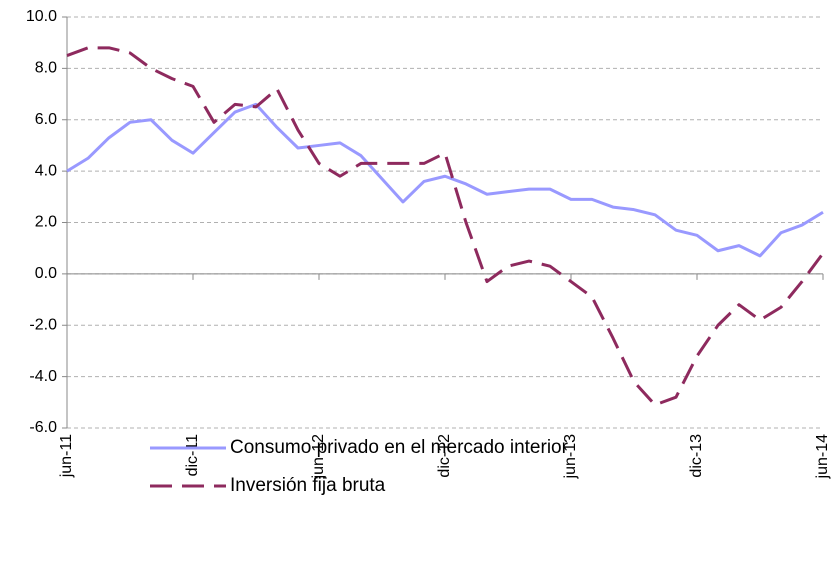 This screenshot has height=580, width=837. Describe the element at coordinates (399, 447) in the screenshot. I see `legend-label: Consumo privado en el mercado interior` at that location.